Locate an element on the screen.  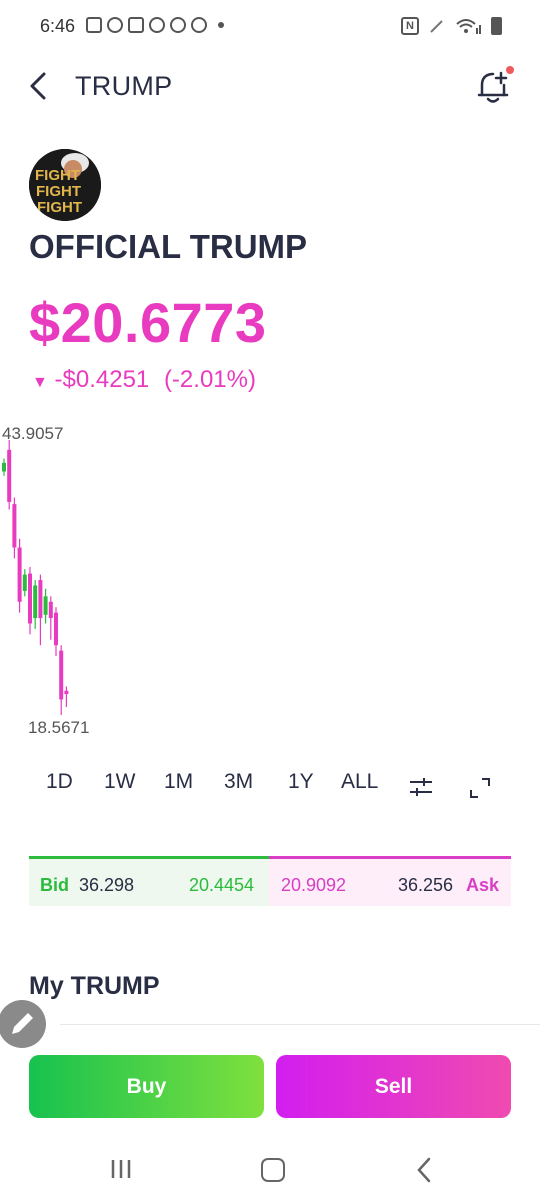
bid-label: Bid is located at coordinates (54, 885).